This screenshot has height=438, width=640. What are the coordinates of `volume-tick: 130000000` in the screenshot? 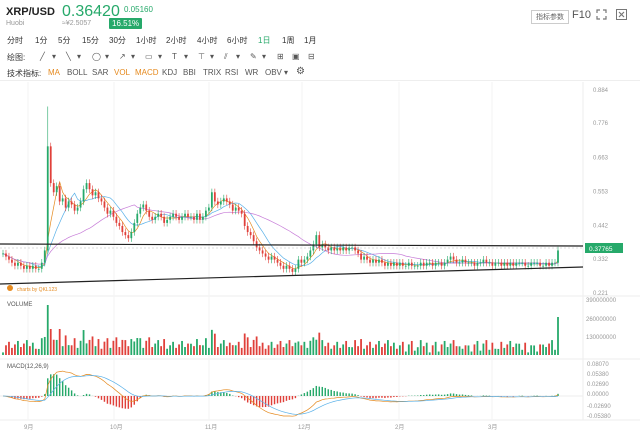 It's located at (601, 338).